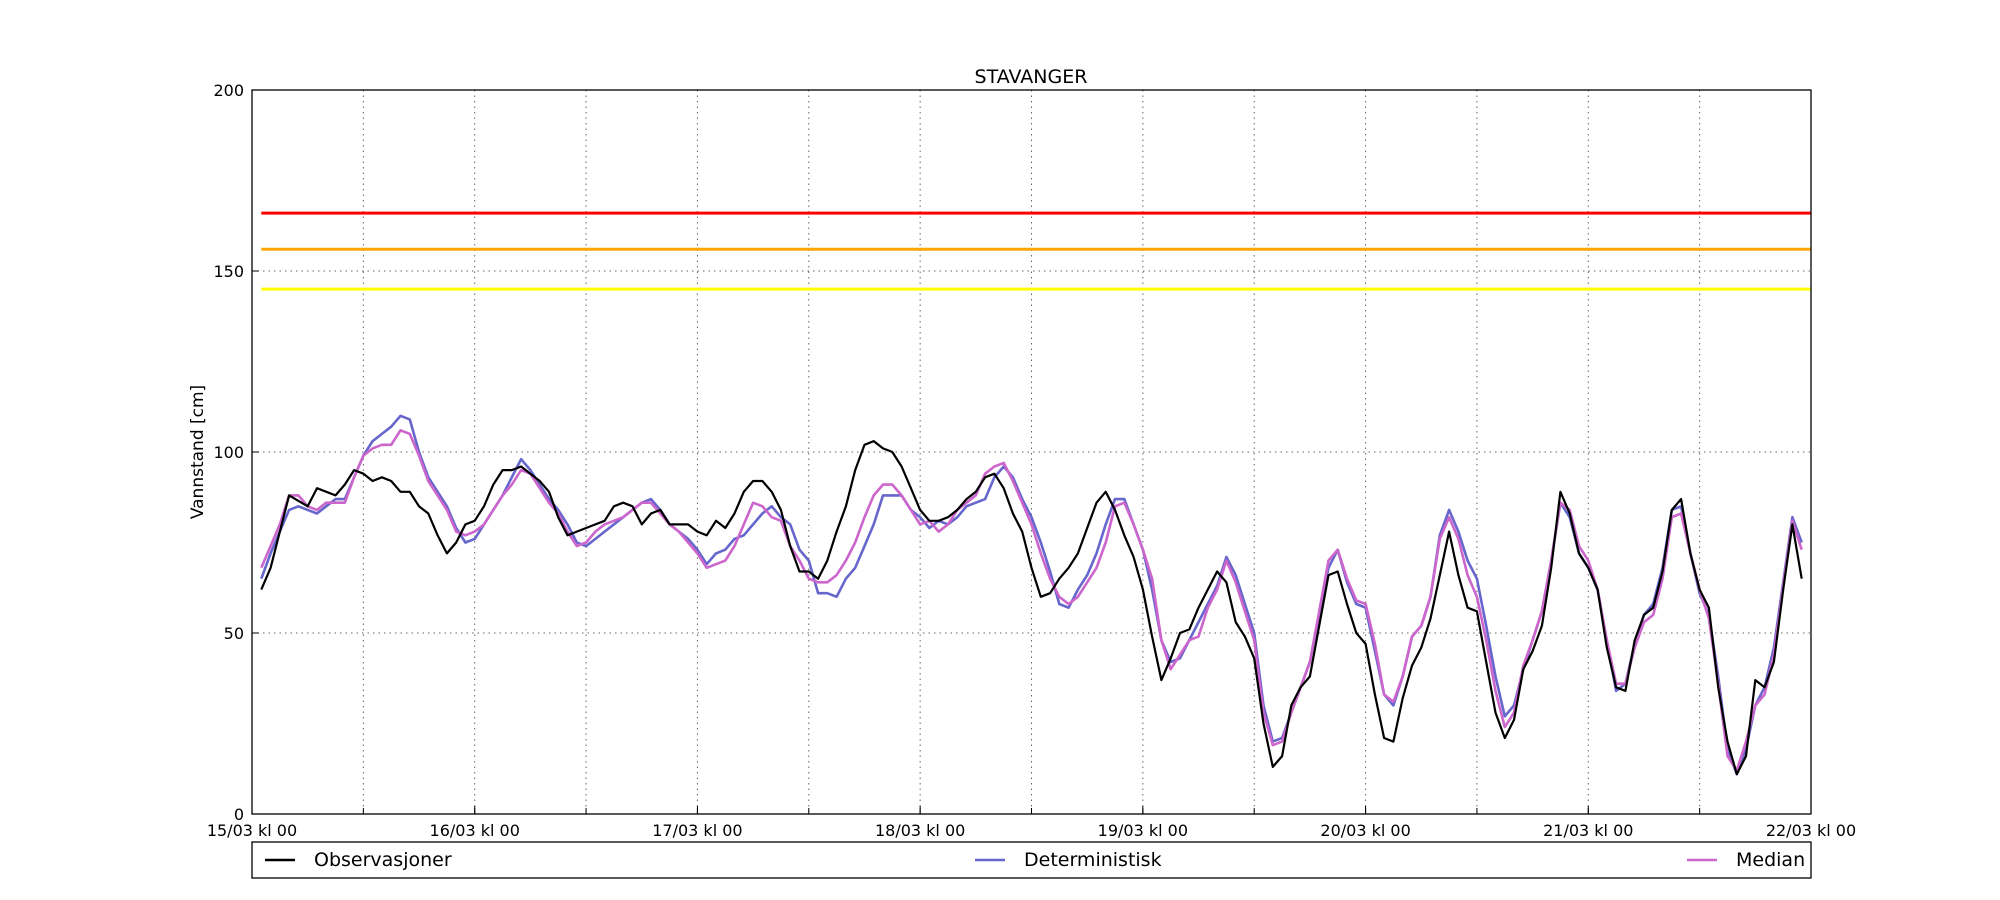 Image resolution: width=2000 pixels, height=900 pixels. What do you see at coordinates (228, 452) in the screenshot?
I see `y-tick-label: 100` at bounding box center [228, 452].